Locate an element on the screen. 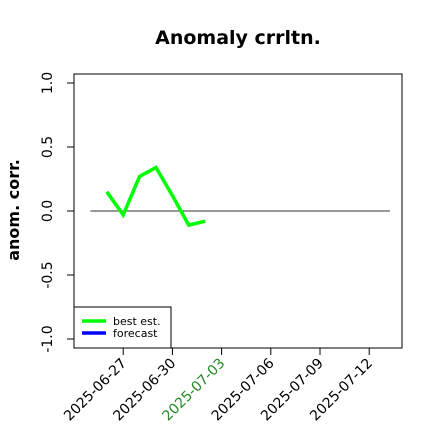  series-lines is located at coordinates (155, 196).